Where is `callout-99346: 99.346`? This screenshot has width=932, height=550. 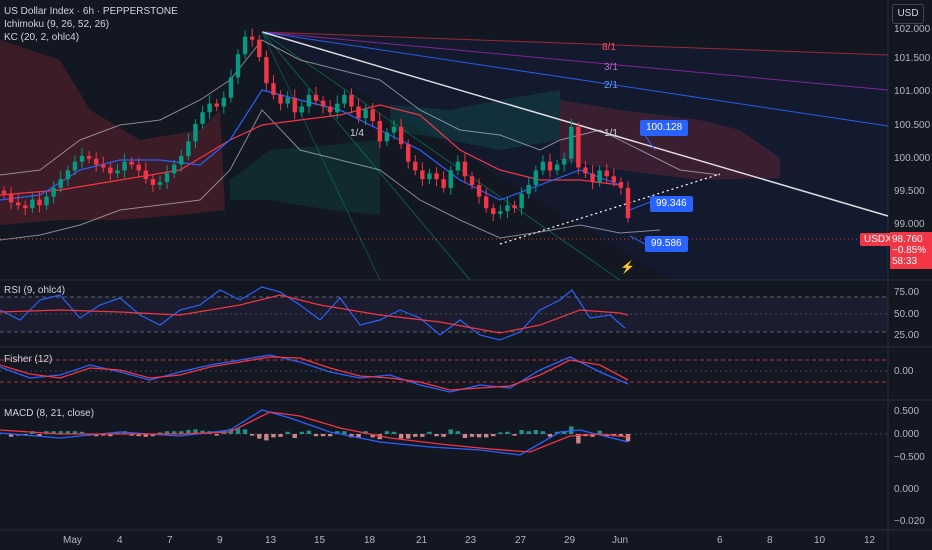 callout-99346: 99.346 is located at coordinates (671, 204).